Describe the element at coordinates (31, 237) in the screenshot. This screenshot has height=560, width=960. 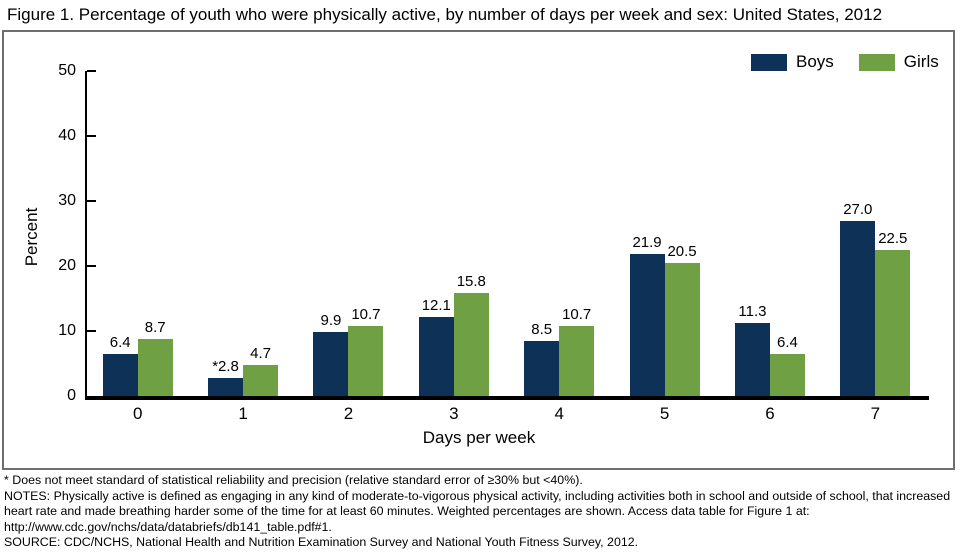
I see `y-axis-title: Percent` at that location.